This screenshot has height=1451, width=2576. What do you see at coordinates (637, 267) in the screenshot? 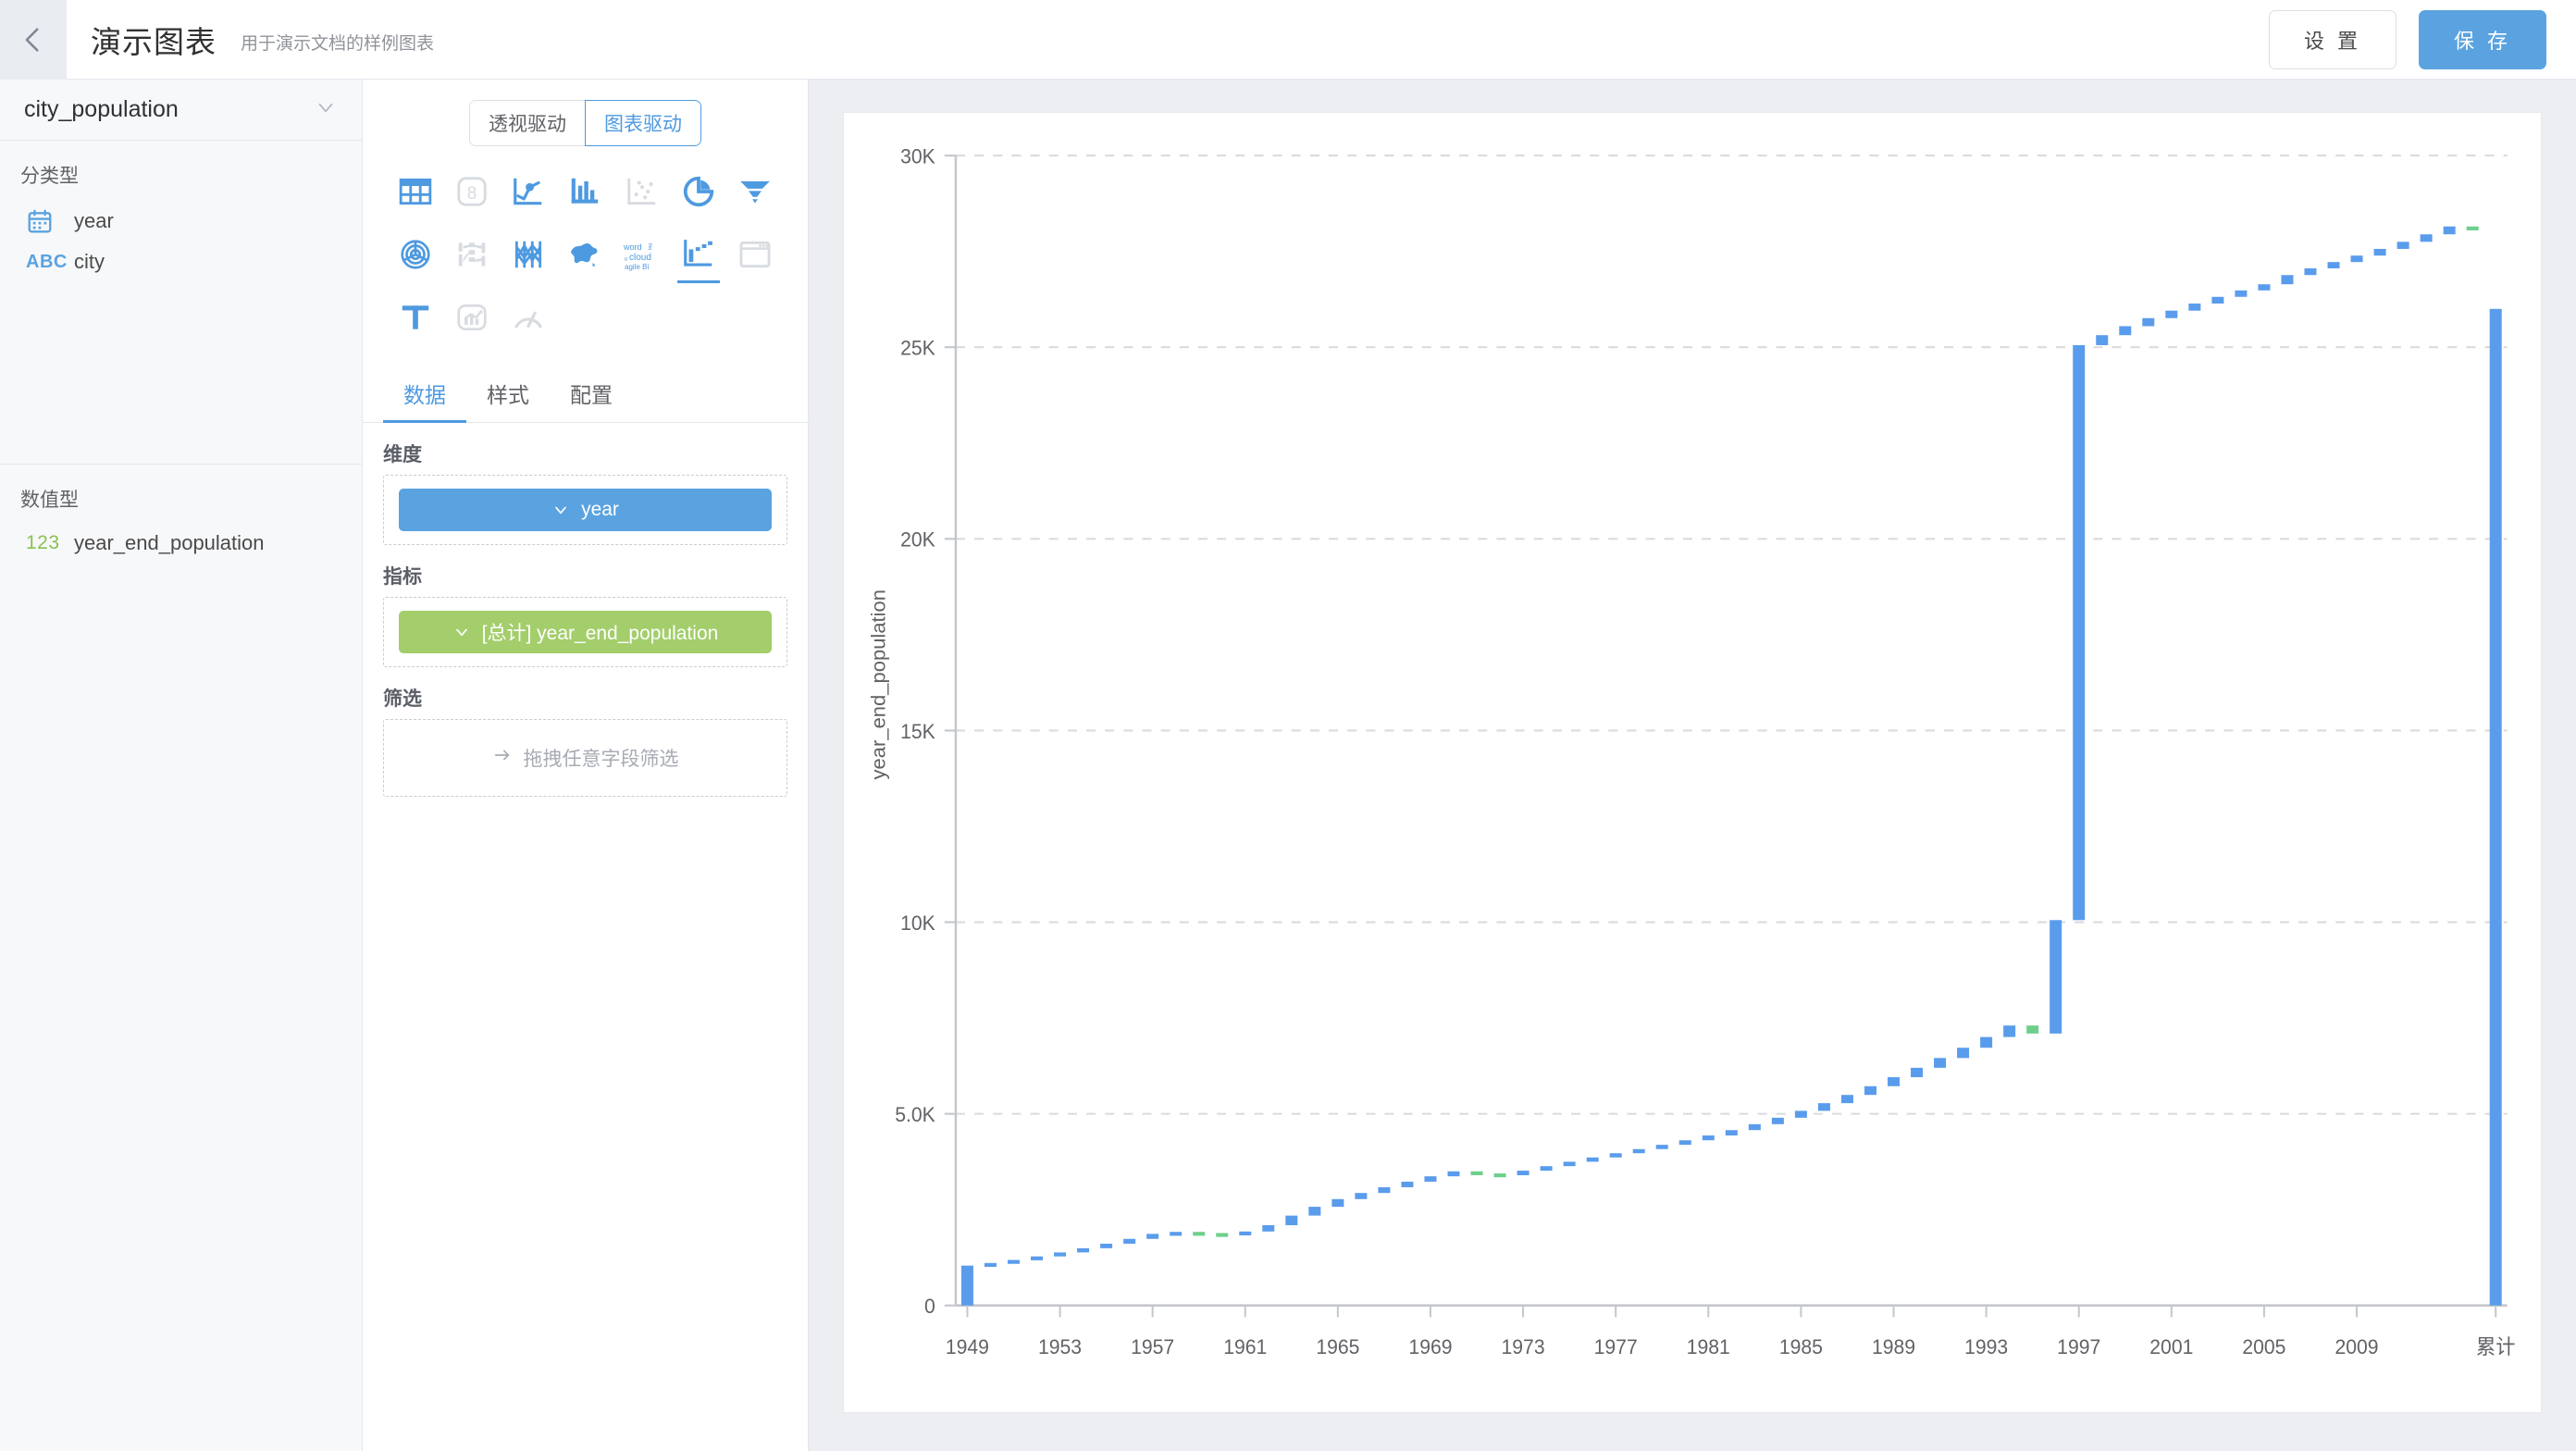
I see `svg-text: agile Bi` at bounding box center [637, 267].